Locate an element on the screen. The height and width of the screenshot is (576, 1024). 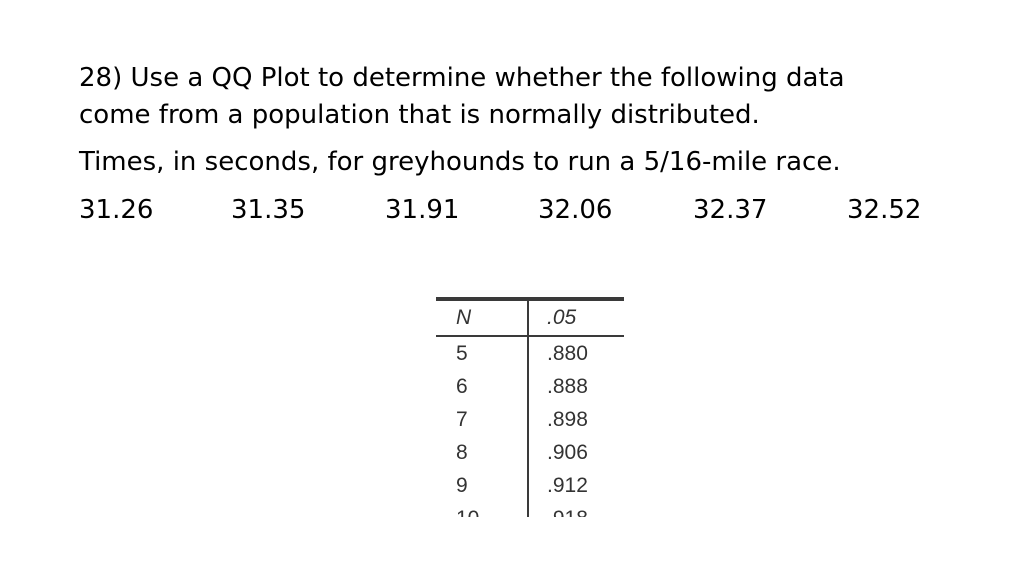
data-value: 31.26 is located at coordinates (116, 210).